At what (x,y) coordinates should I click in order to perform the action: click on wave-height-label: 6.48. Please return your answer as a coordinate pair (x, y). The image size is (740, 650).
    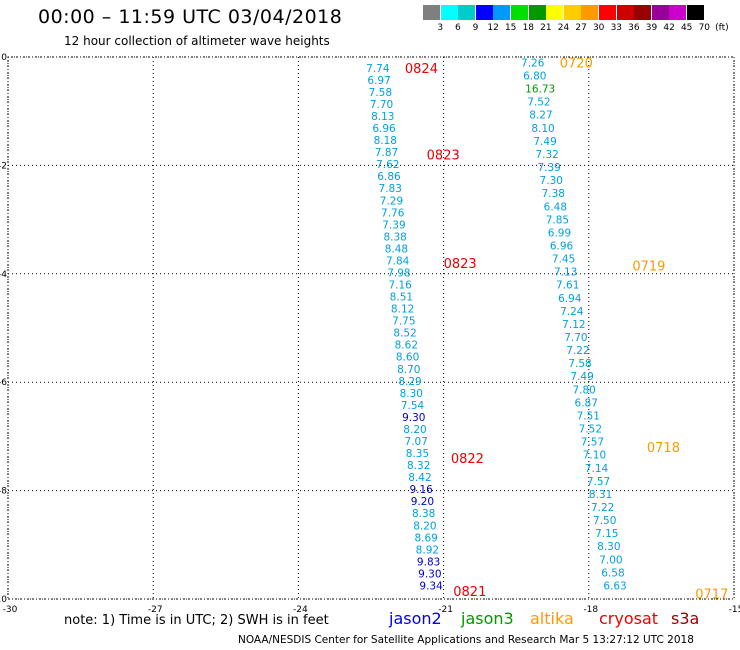
    Looking at the image, I should click on (555, 207).